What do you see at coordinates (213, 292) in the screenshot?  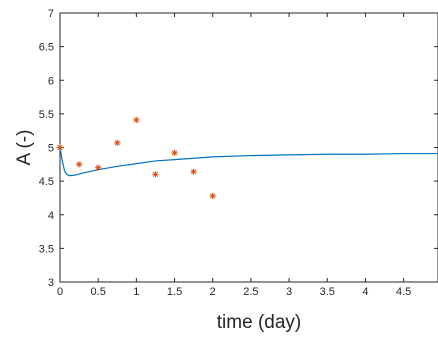 I see `x-tick-label: 2` at bounding box center [213, 292].